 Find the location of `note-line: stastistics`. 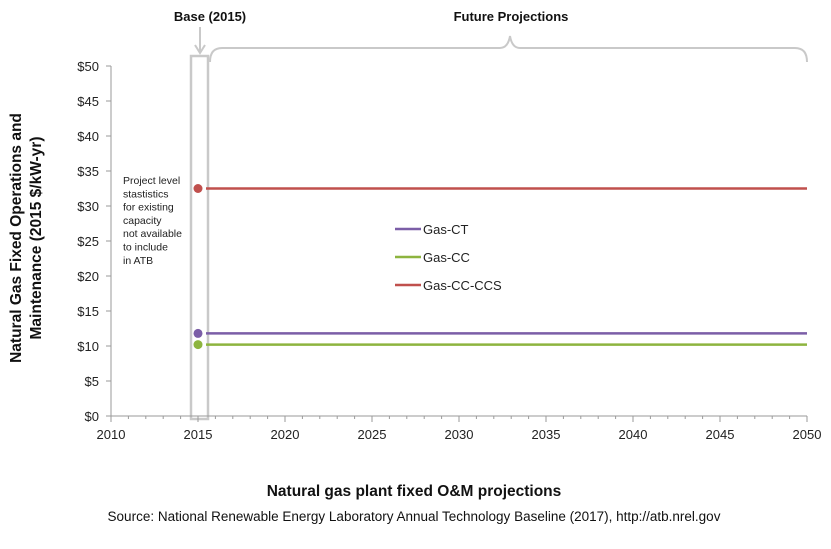

note-line: stastistics is located at coordinates (146, 194).